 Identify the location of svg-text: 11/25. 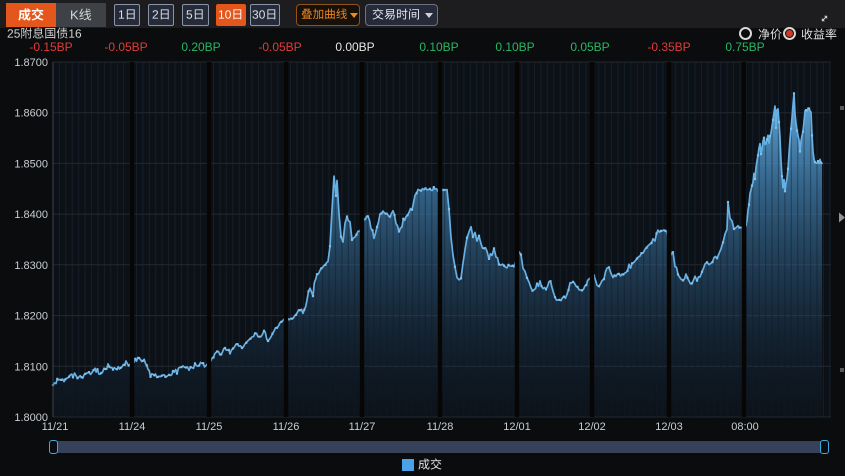
(209, 427).